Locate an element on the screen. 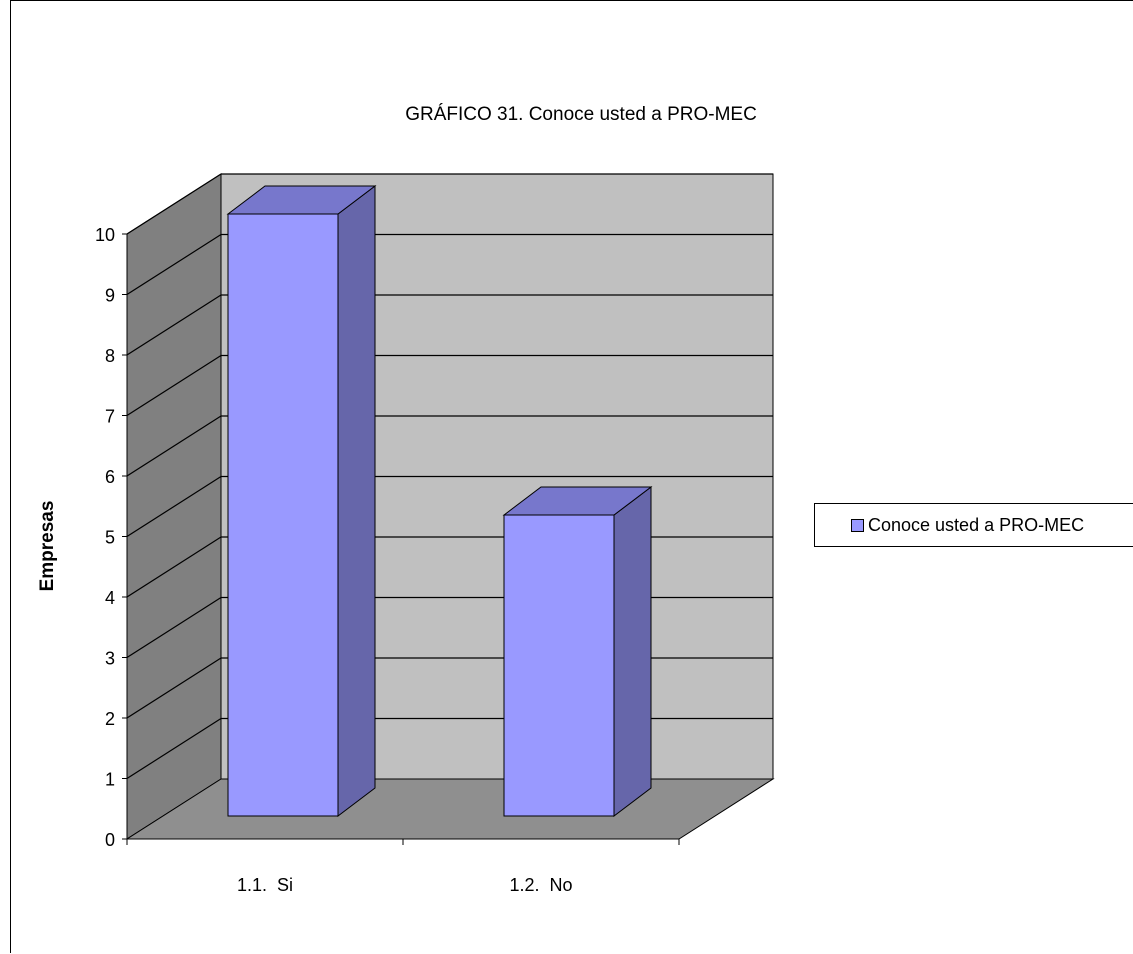  y-tick-label: 4 is located at coordinates (110, 598).